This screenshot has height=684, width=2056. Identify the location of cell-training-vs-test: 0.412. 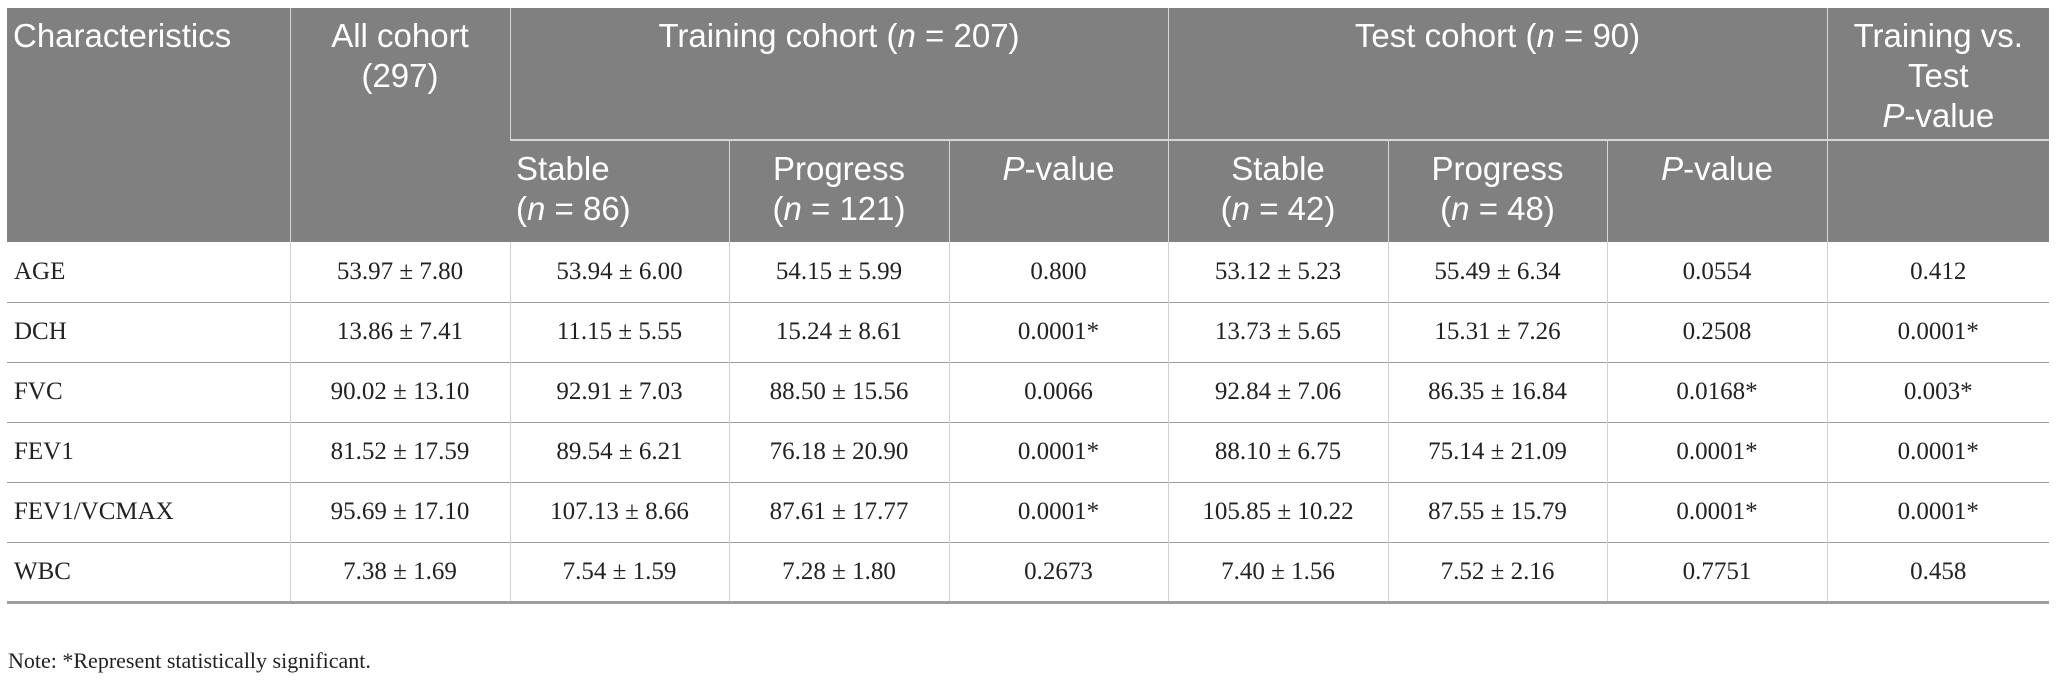
(1938, 272).